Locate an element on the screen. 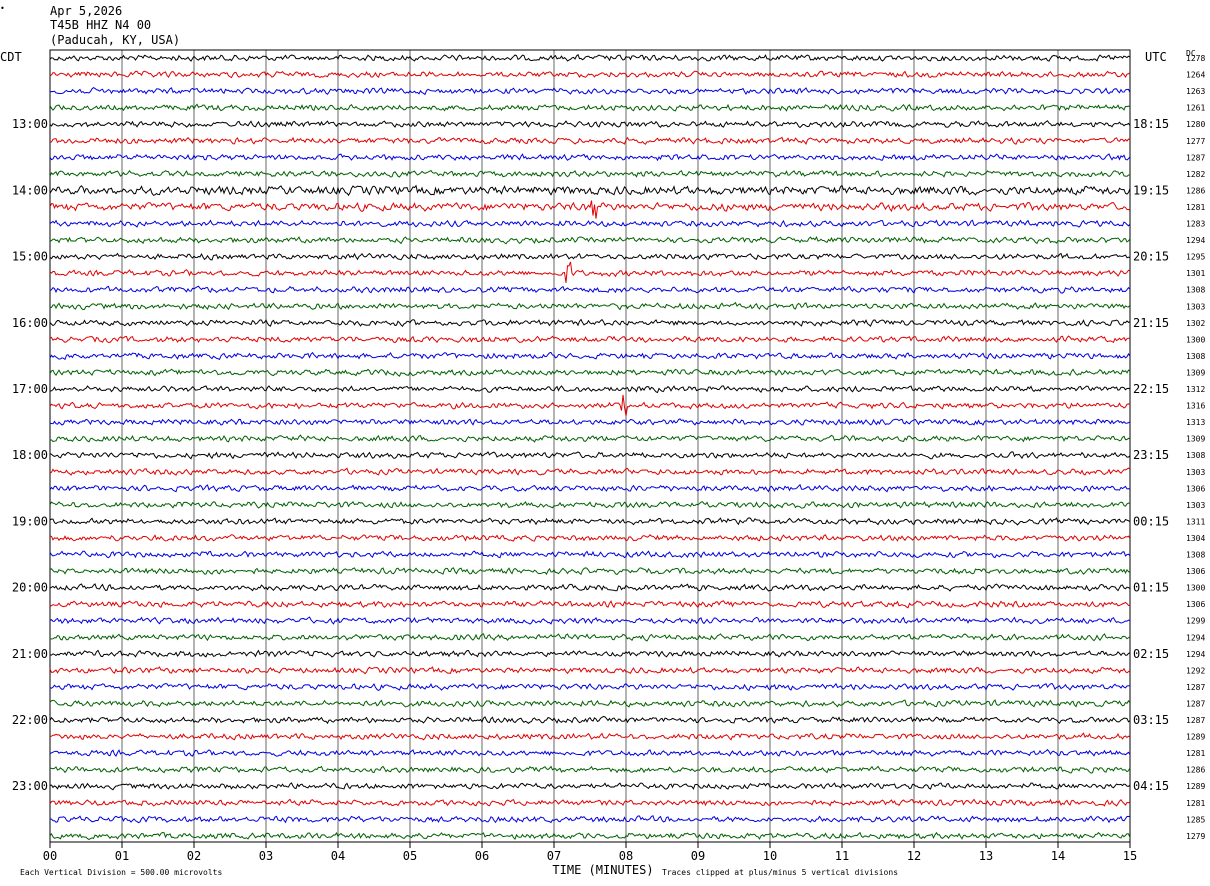  dc-offset-label: 1299 is located at coordinates (1195, 621).